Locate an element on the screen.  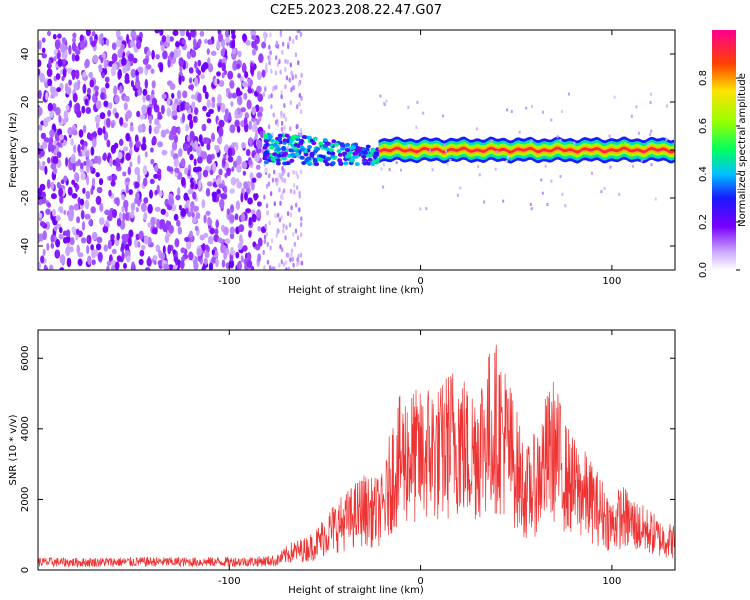
spectrogram-xlabel: Height of straight line (km) is located at coordinates (356, 290).